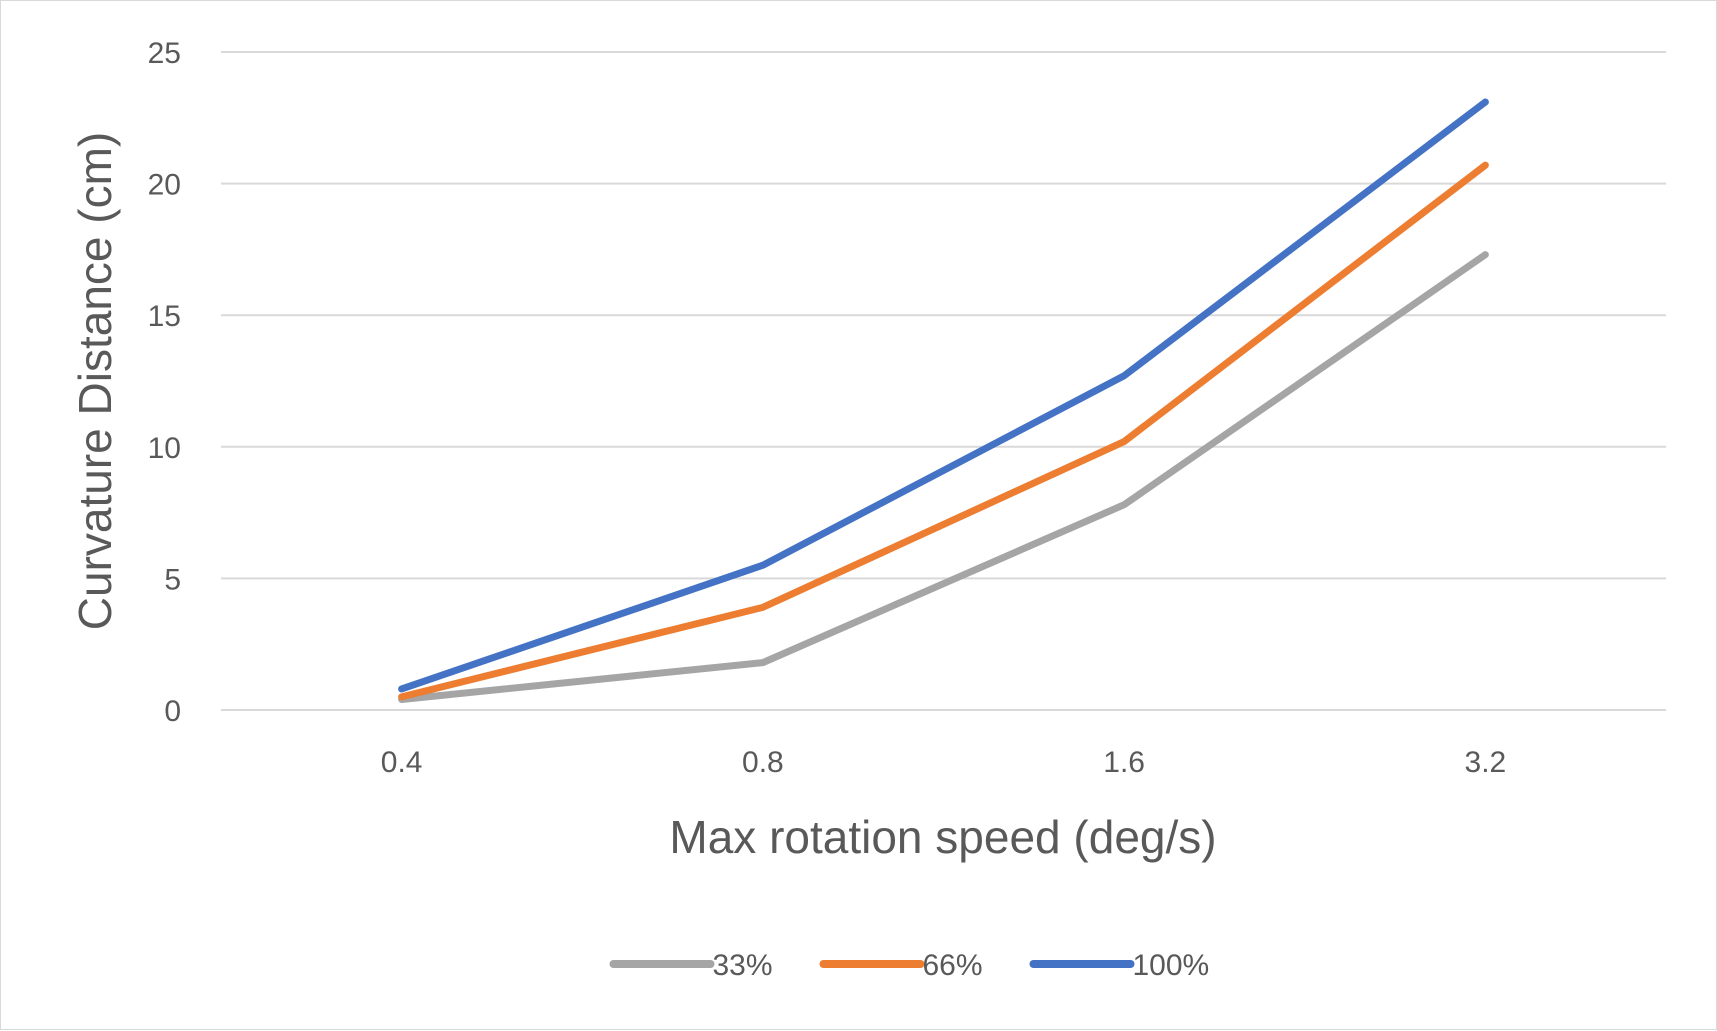 This screenshot has width=1717, height=1031. What do you see at coordinates (164, 448) in the screenshot?
I see `y-tick-label: 10` at bounding box center [164, 448].